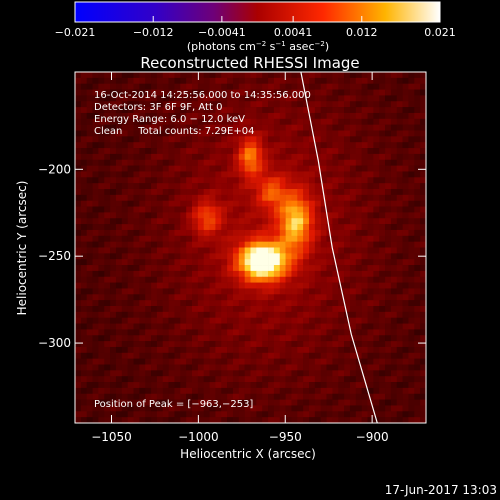 This screenshot has width=500, height=500. Describe the element at coordinates (372, 437) in the screenshot. I see `x-tick-label: −900` at that location.